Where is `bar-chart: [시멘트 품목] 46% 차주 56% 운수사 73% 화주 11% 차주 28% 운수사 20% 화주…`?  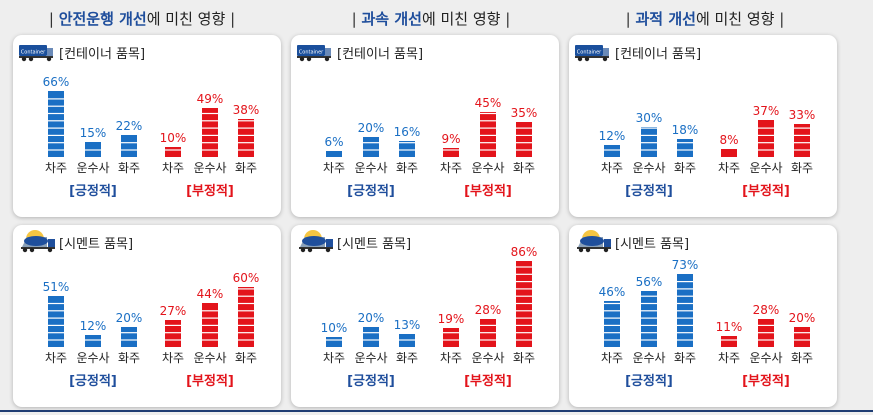
bar-chart: [시멘트 품목] 46% 차주 56% 운수사 73% 화주 11% 차주 28% 운수사 20% 화주… is located at coordinates (696, 309).